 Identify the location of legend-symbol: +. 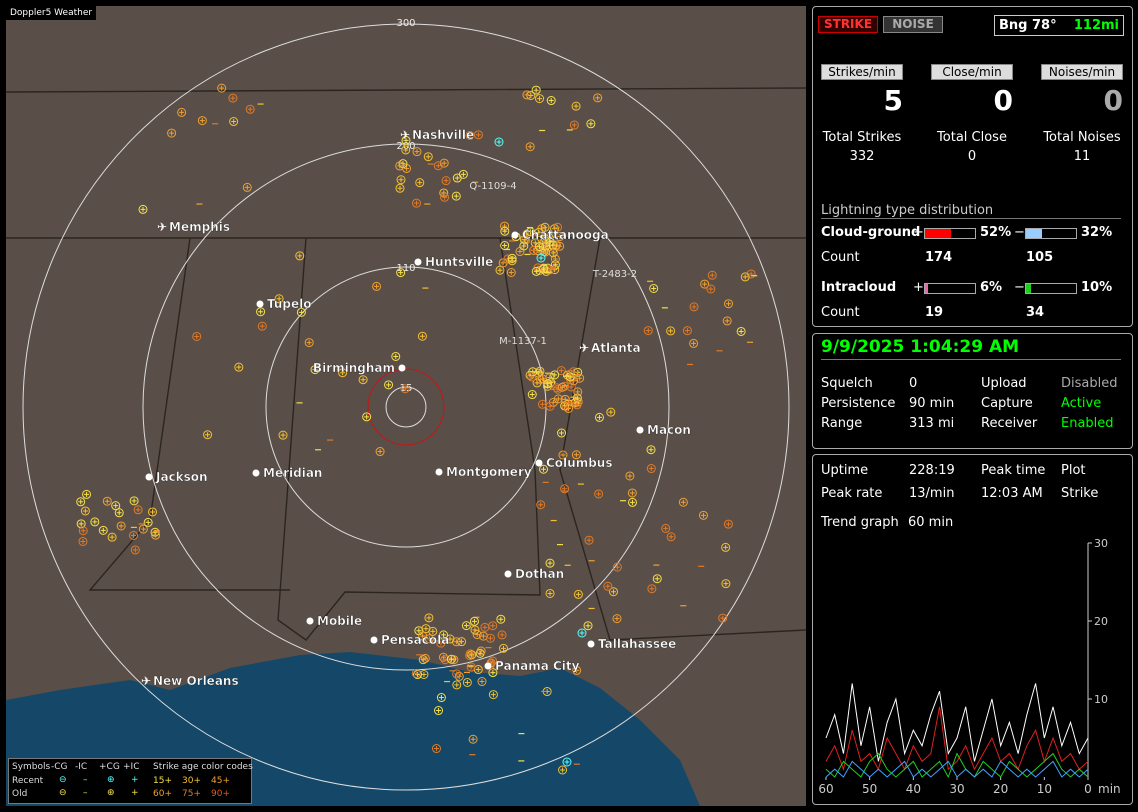
(135, 780).